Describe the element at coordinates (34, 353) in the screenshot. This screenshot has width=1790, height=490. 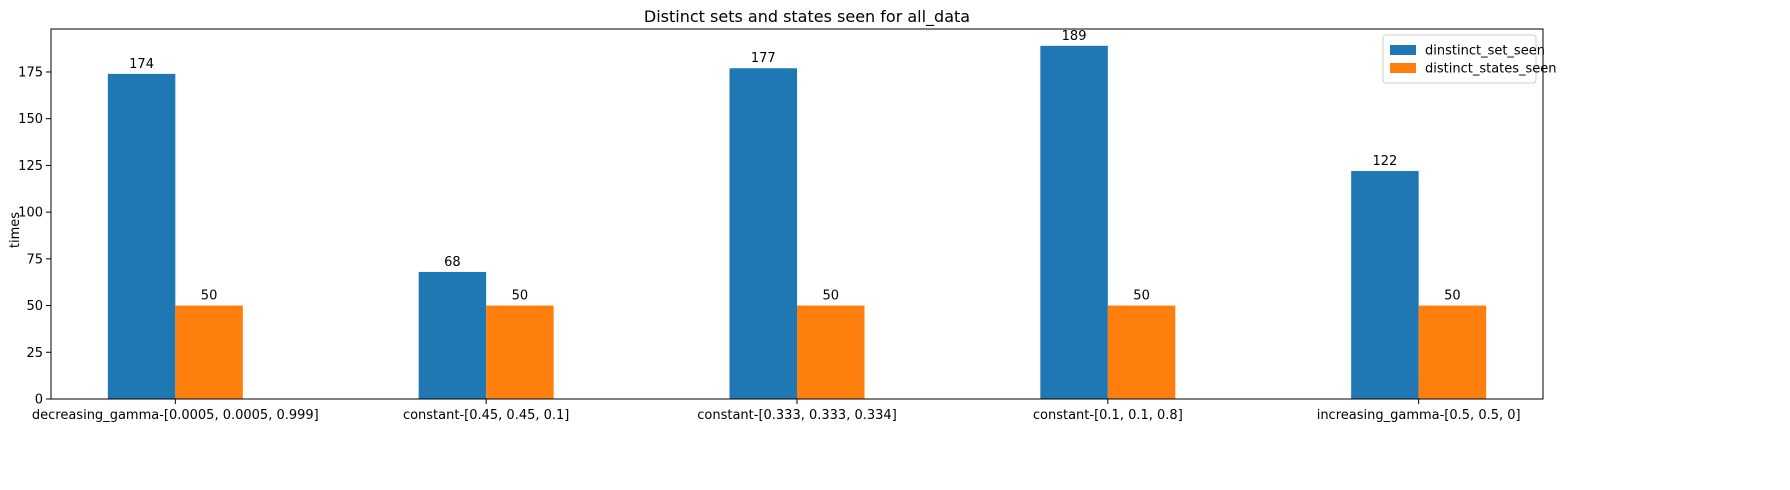
I see `y-tick-label-1: 25` at that location.